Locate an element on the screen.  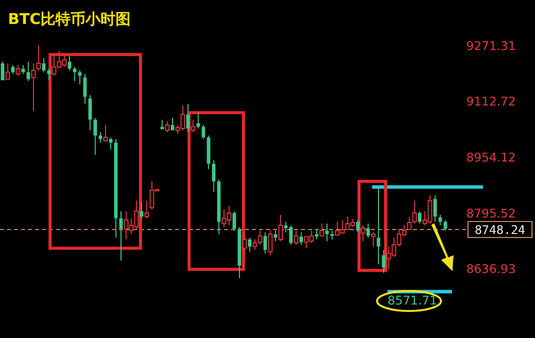
y-tick-label: 8795.52 is located at coordinates (491, 213).